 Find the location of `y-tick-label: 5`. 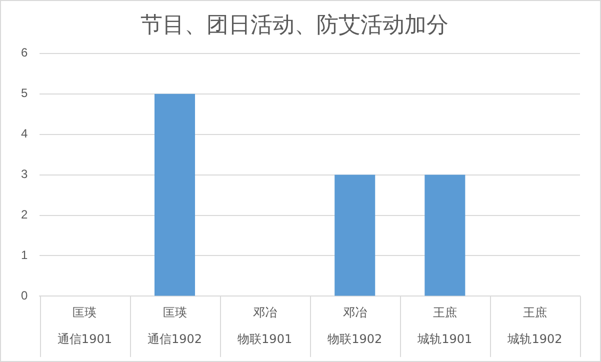

y-tick-label: 5 is located at coordinates (24, 93).